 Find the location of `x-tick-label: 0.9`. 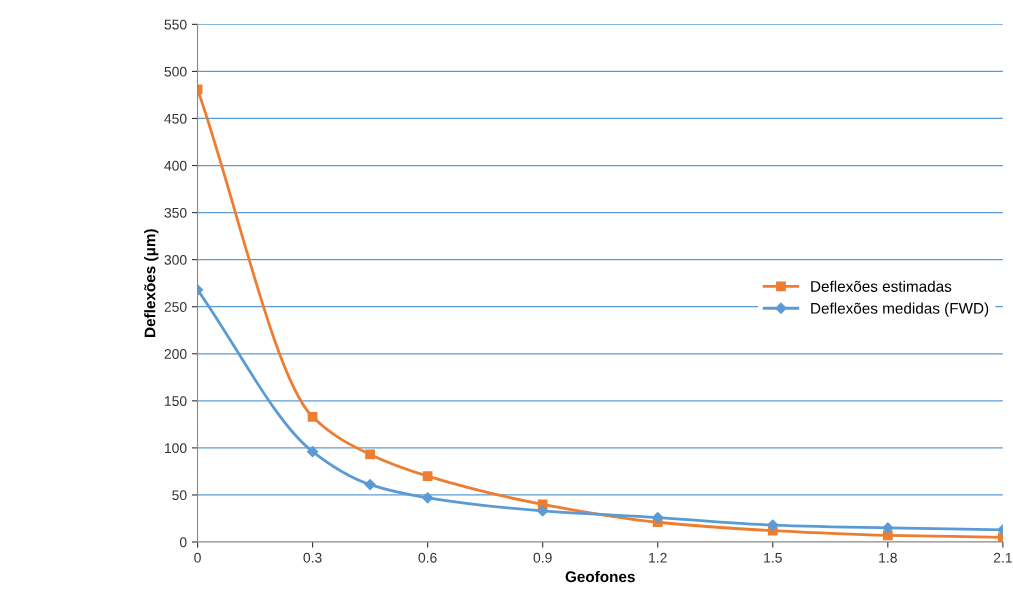

x-tick-label: 0.9 is located at coordinates (542, 557).